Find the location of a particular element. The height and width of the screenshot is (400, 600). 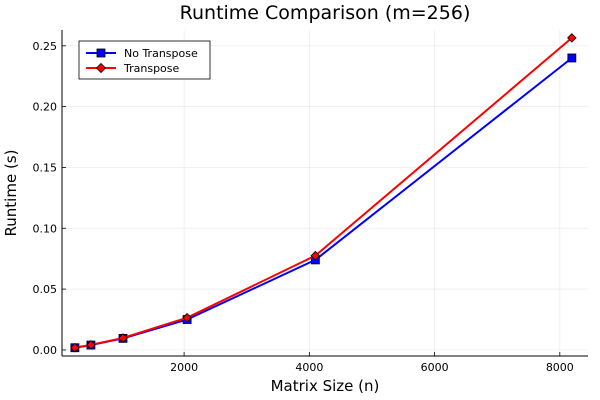

legend: No Transpose Transpose is located at coordinates (144, 60).